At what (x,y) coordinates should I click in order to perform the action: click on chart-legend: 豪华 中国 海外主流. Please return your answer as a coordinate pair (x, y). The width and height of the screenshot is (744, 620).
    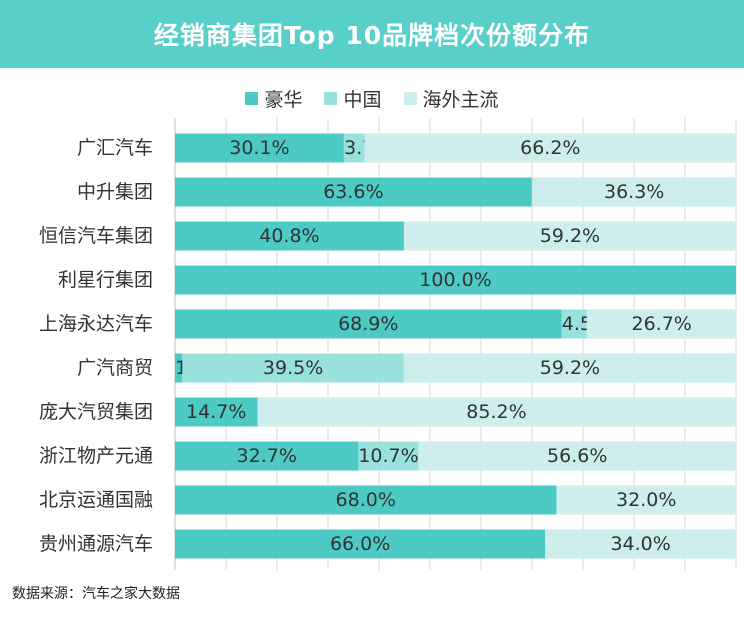
    Looking at the image, I should click on (372, 98).